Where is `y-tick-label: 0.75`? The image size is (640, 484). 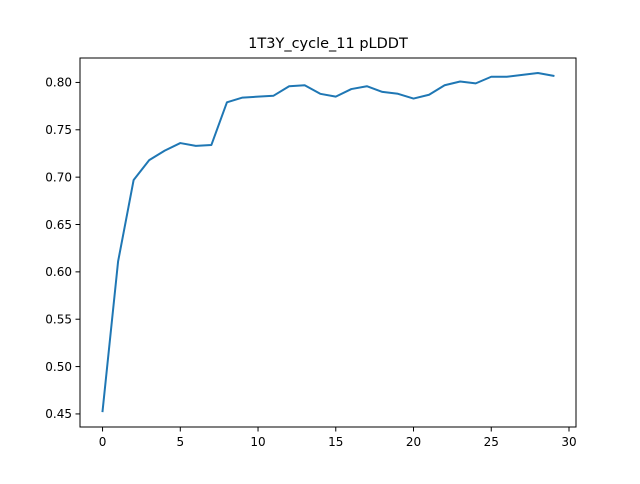 y-tick-label: 0.75 is located at coordinates (58, 130).